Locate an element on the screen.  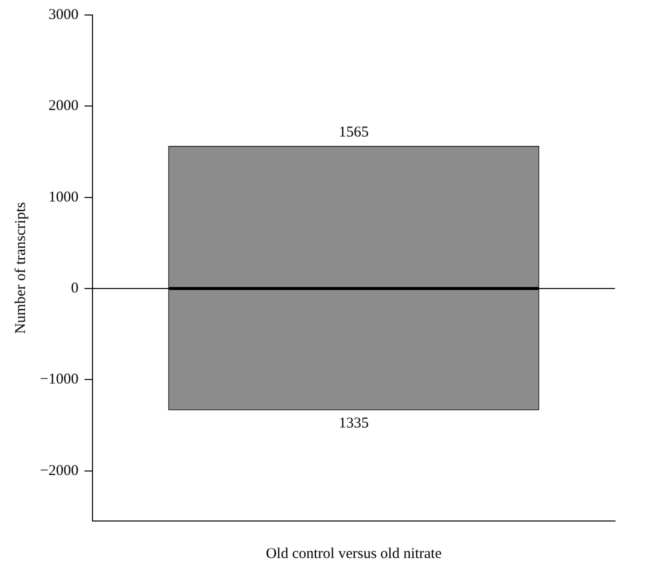
y-axis-title: Number of transcripts is located at coordinates (20, 268).